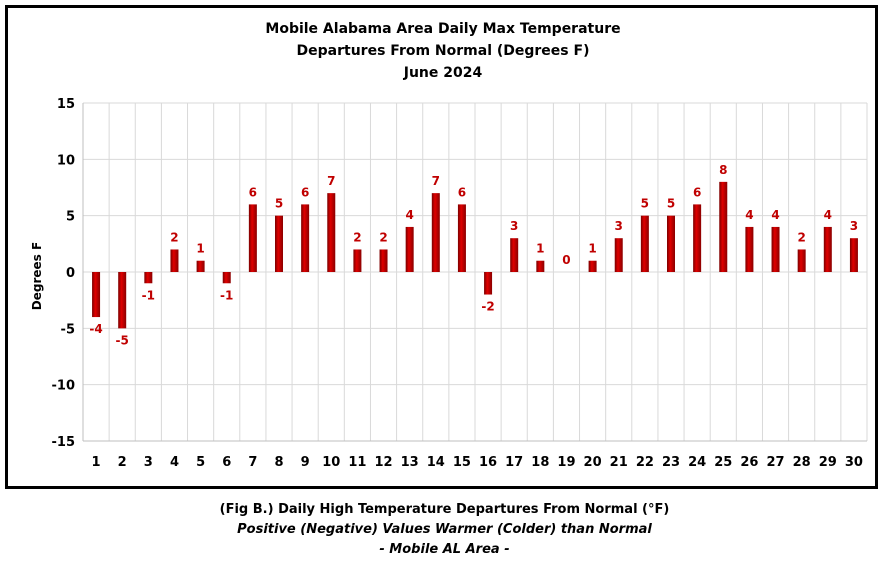 The width and height of the screenshot is (889, 575). I want to click on data-label: -5, so click(122, 340).